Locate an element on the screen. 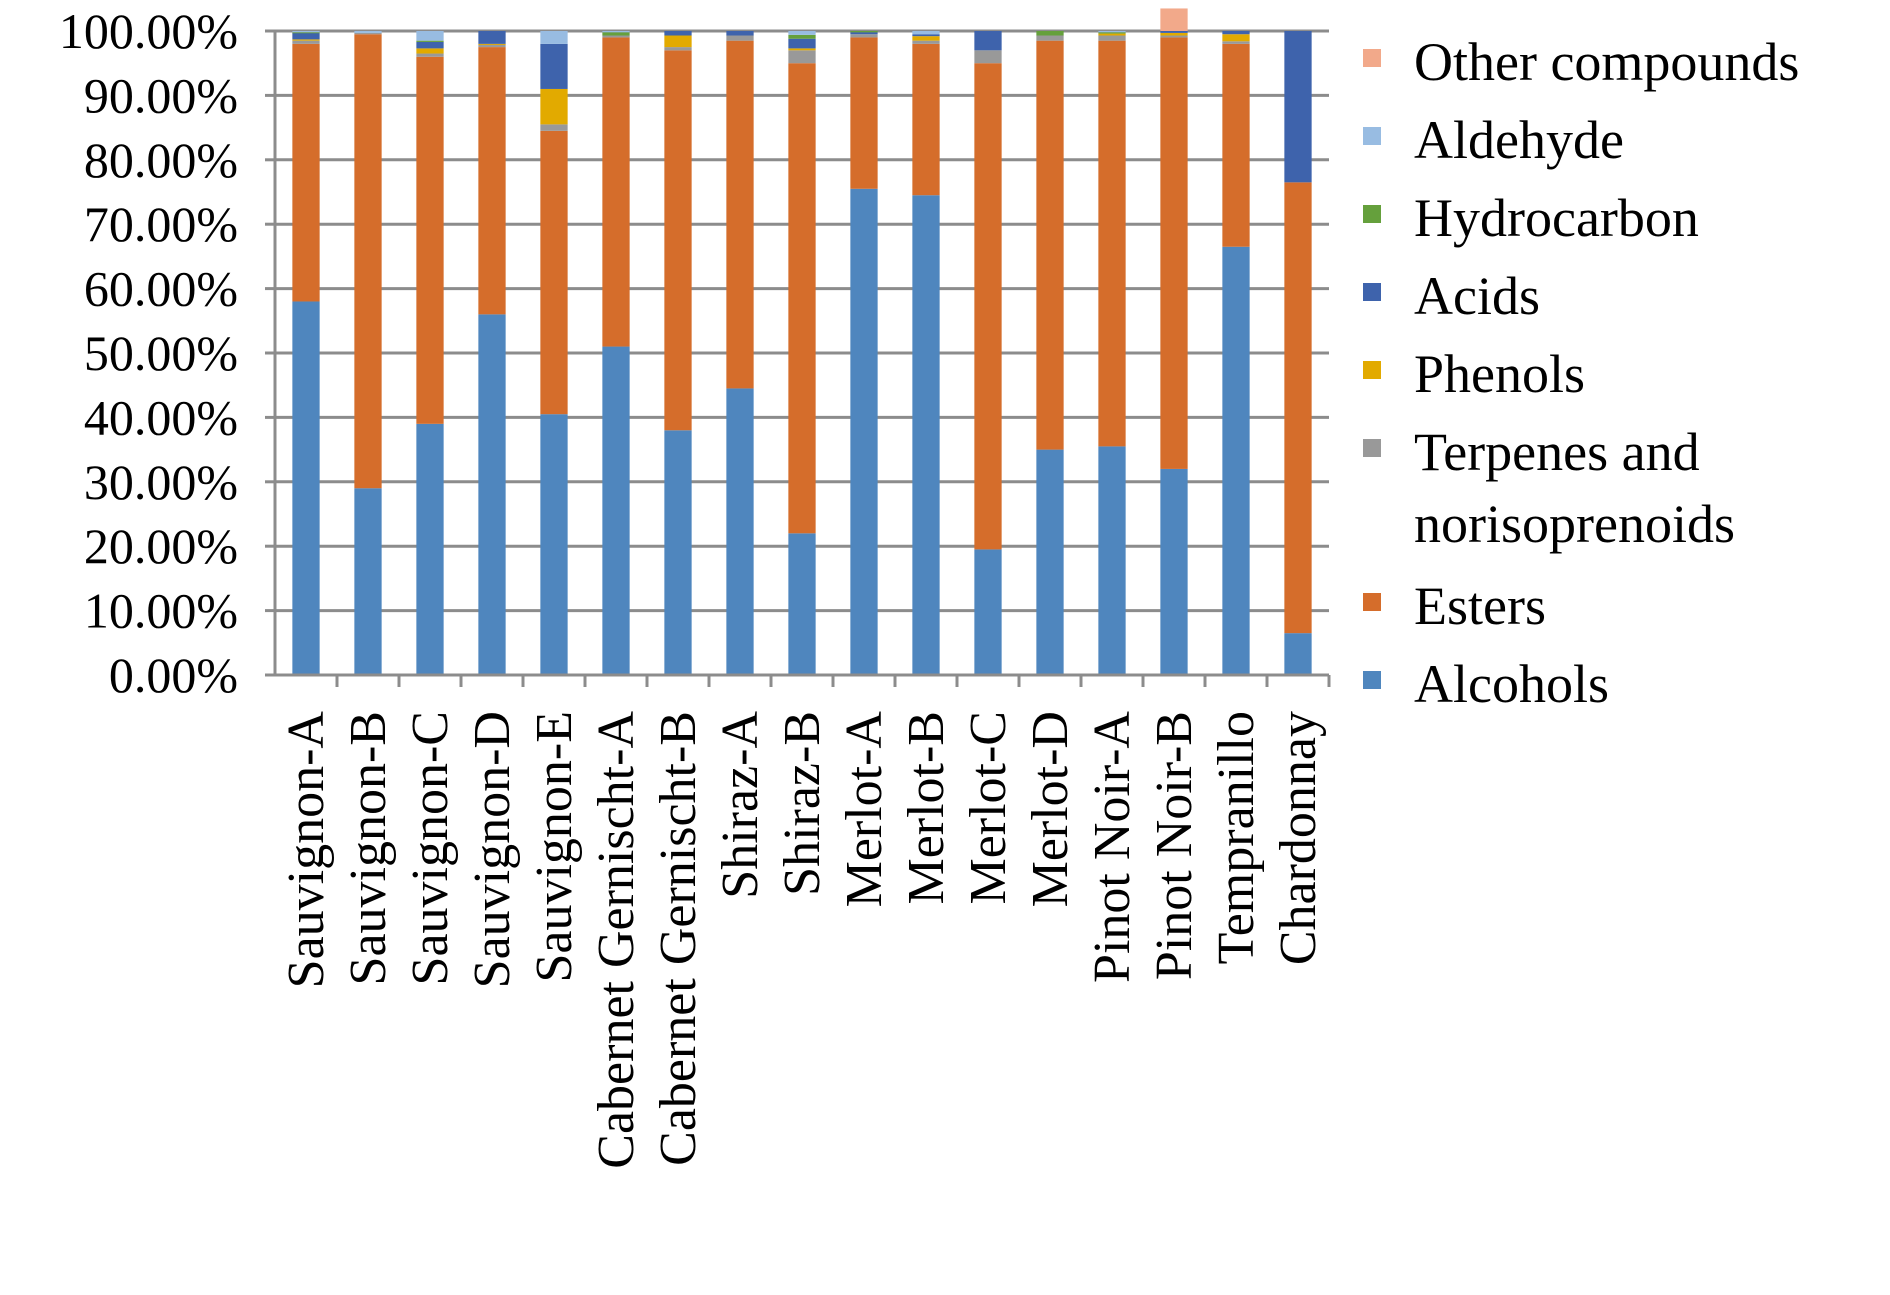 This screenshot has height=1295, width=1890. legend-label: Phenols is located at coordinates (1499, 374).